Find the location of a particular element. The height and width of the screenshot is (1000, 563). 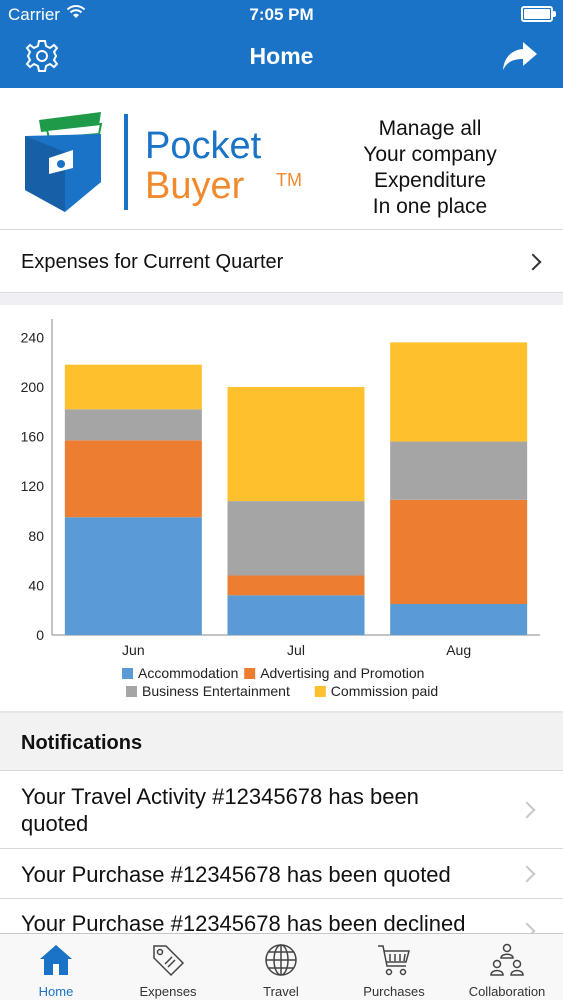

wifi-icon is located at coordinates (76, 11).